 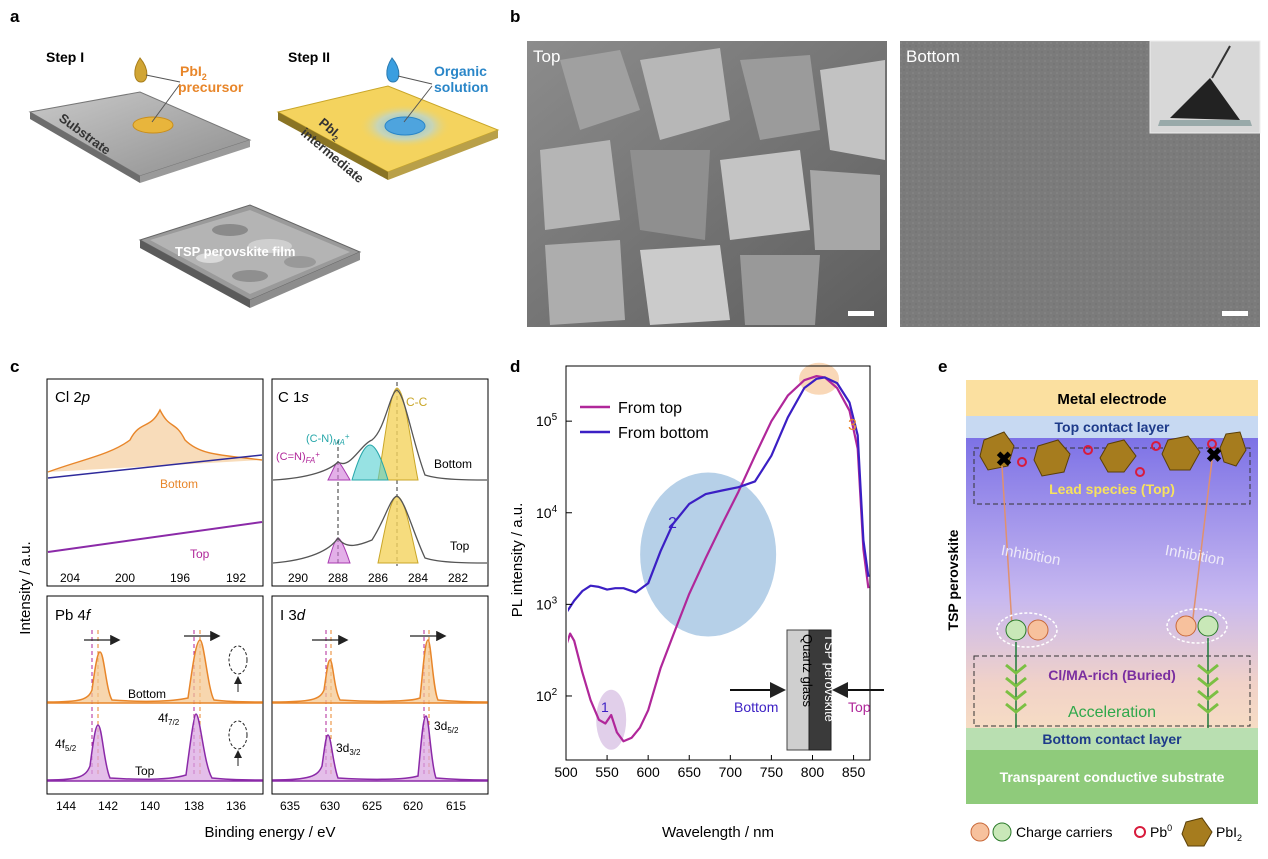 I want to click on precursor-pbi-label: PbI2, so click(x=193, y=72).